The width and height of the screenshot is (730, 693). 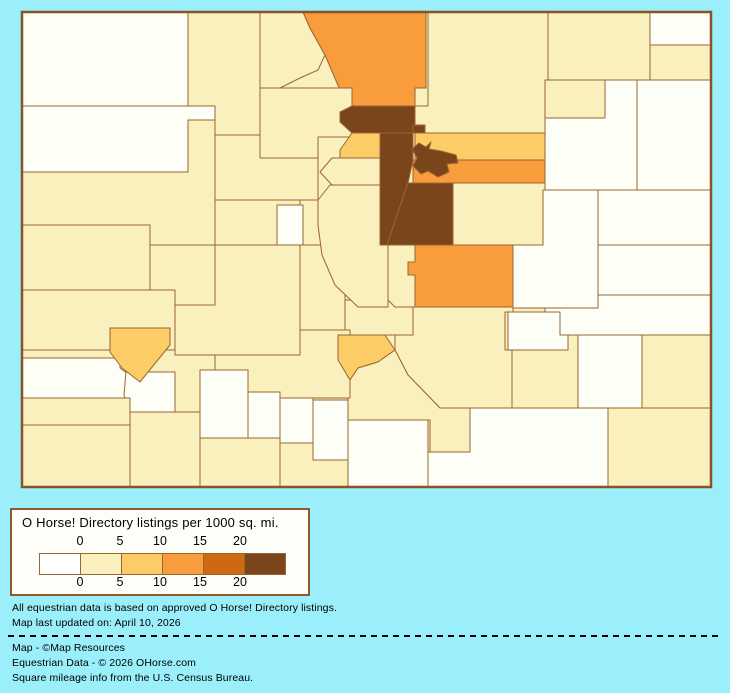 What do you see at coordinates (240, 462) in the screenshot?
I see `county-archuleta` at bounding box center [240, 462].